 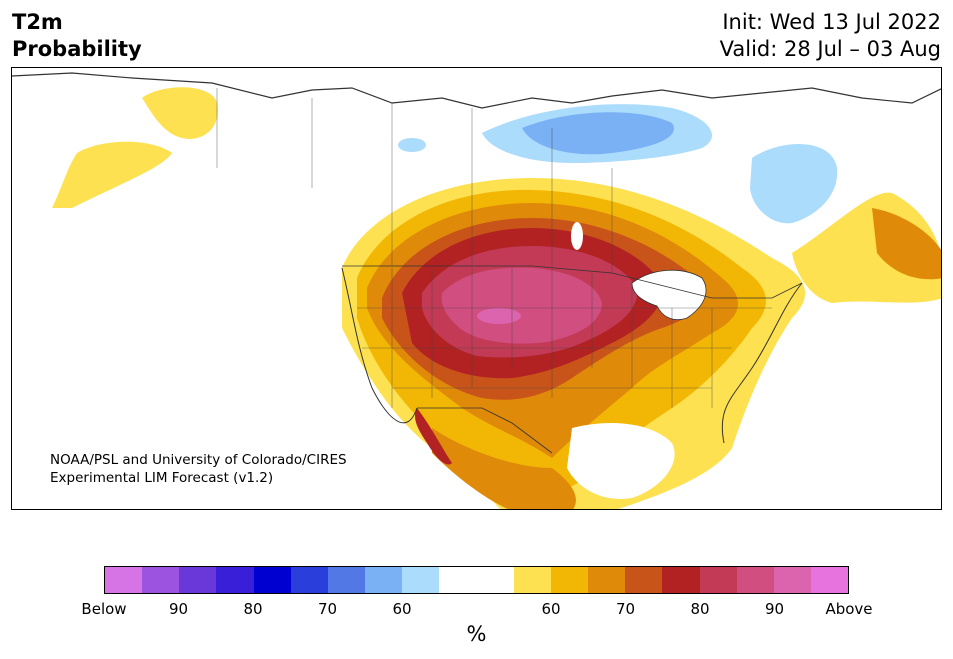 What do you see at coordinates (499, 316) in the screenshot?
I see `us-warm-core` at bounding box center [499, 316].